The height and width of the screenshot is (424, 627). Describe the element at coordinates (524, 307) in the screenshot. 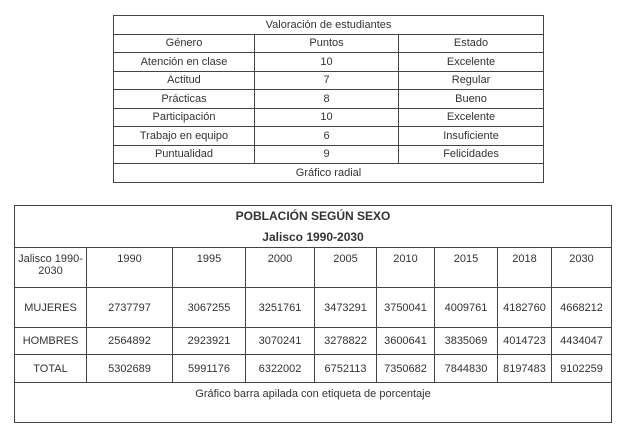

I see `cell: 4182760` at that location.